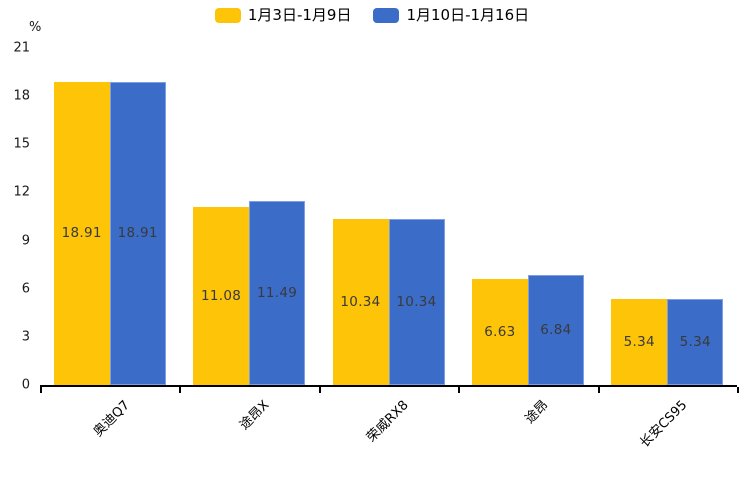 This screenshot has height=496, width=744. Describe the element at coordinates (25, 289) in the screenshot. I see `y-tick-label: 6` at that location.